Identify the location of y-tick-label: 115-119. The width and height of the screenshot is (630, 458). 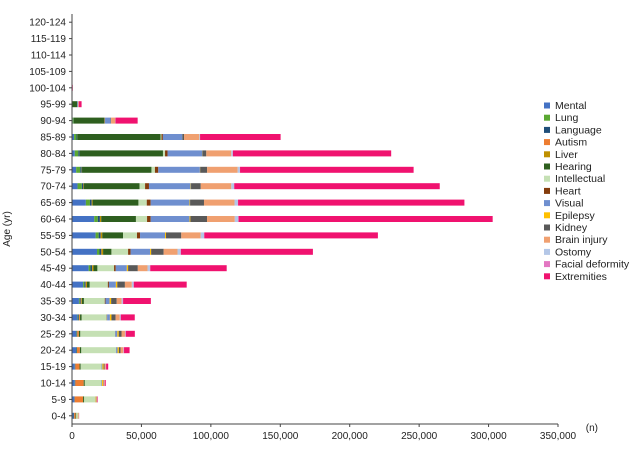
(49, 39).